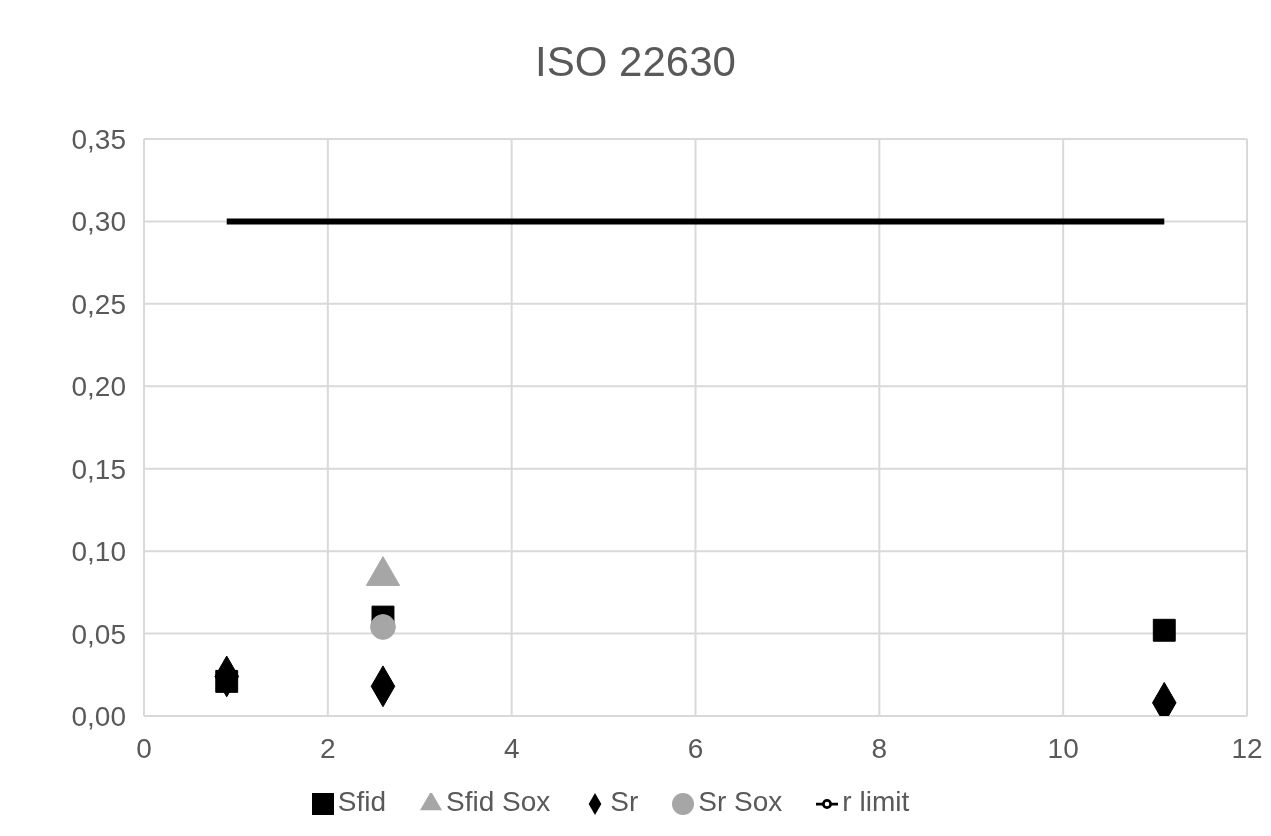 Image resolution: width=1271 pixels, height=836 pixels. Describe the element at coordinates (98, 304) in the screenshot. I see `y-tick-label: 0,25` at that location.